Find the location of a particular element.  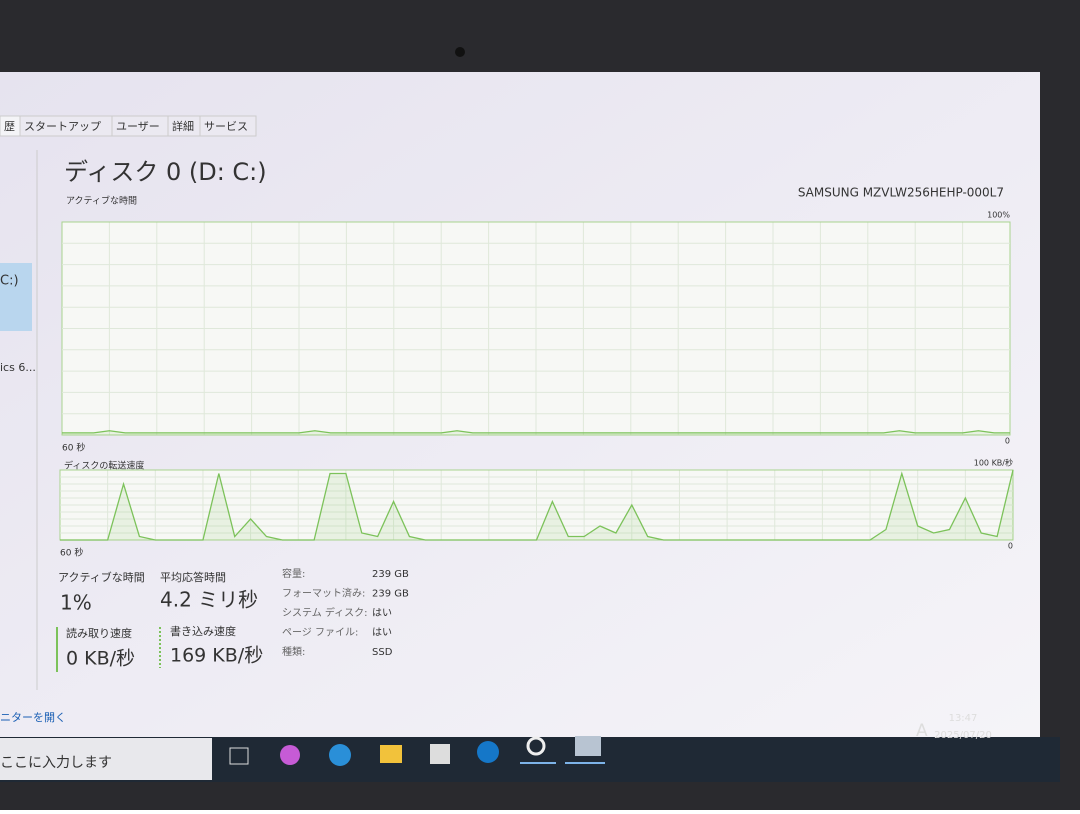

stat-value: 0 KB/秒 is located at coordinates (100, 659).